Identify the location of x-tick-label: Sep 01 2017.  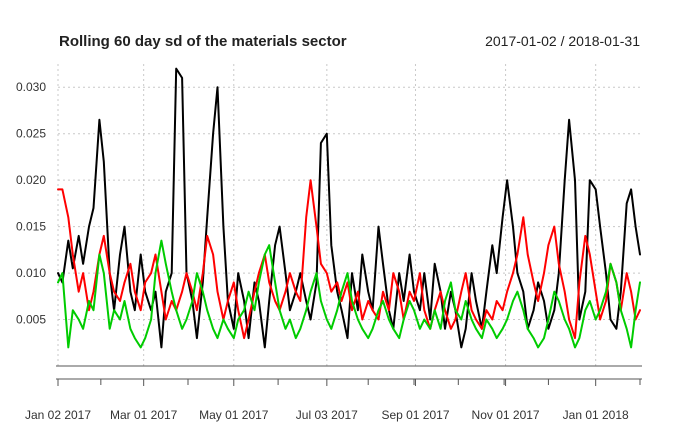
(415, 415).